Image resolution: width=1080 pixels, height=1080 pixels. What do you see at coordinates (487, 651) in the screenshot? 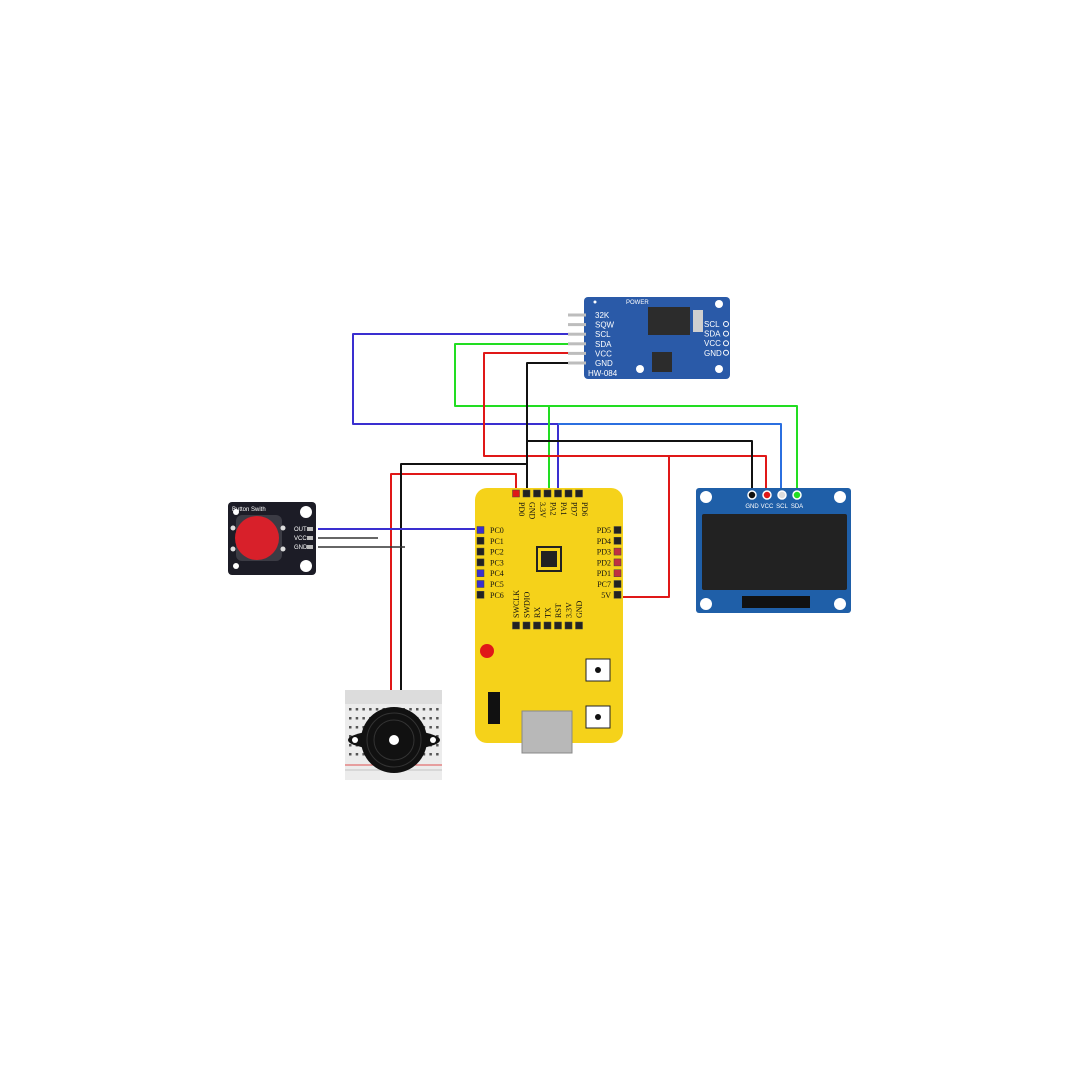
I see `mcu-led` at bounding box center [487, 651].